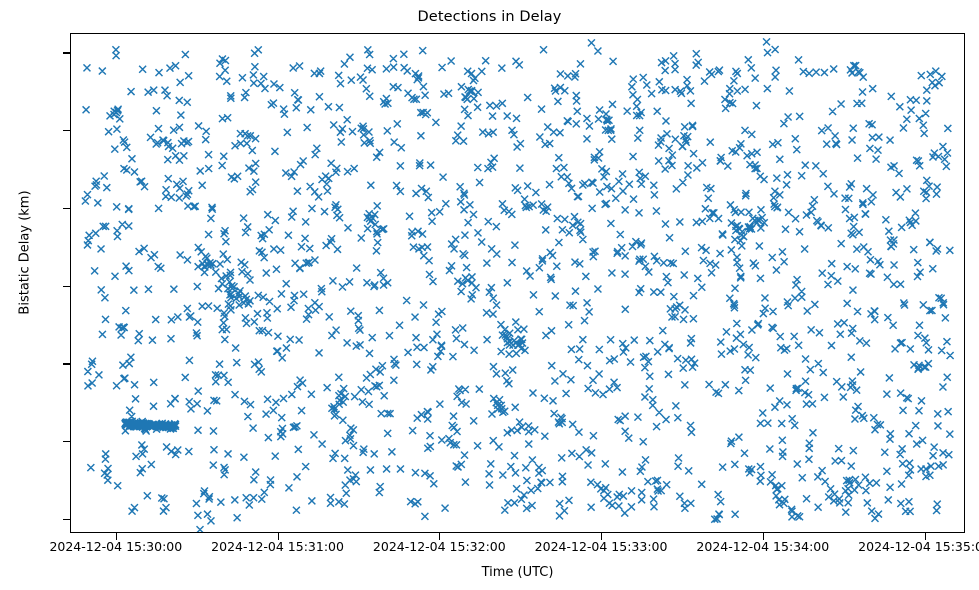 The image size is (979, 590). Describe the element at coordinates (763, 546) in the screenshot. I see `x-tick-label: 2024-12-04 15:34:00` at that location.